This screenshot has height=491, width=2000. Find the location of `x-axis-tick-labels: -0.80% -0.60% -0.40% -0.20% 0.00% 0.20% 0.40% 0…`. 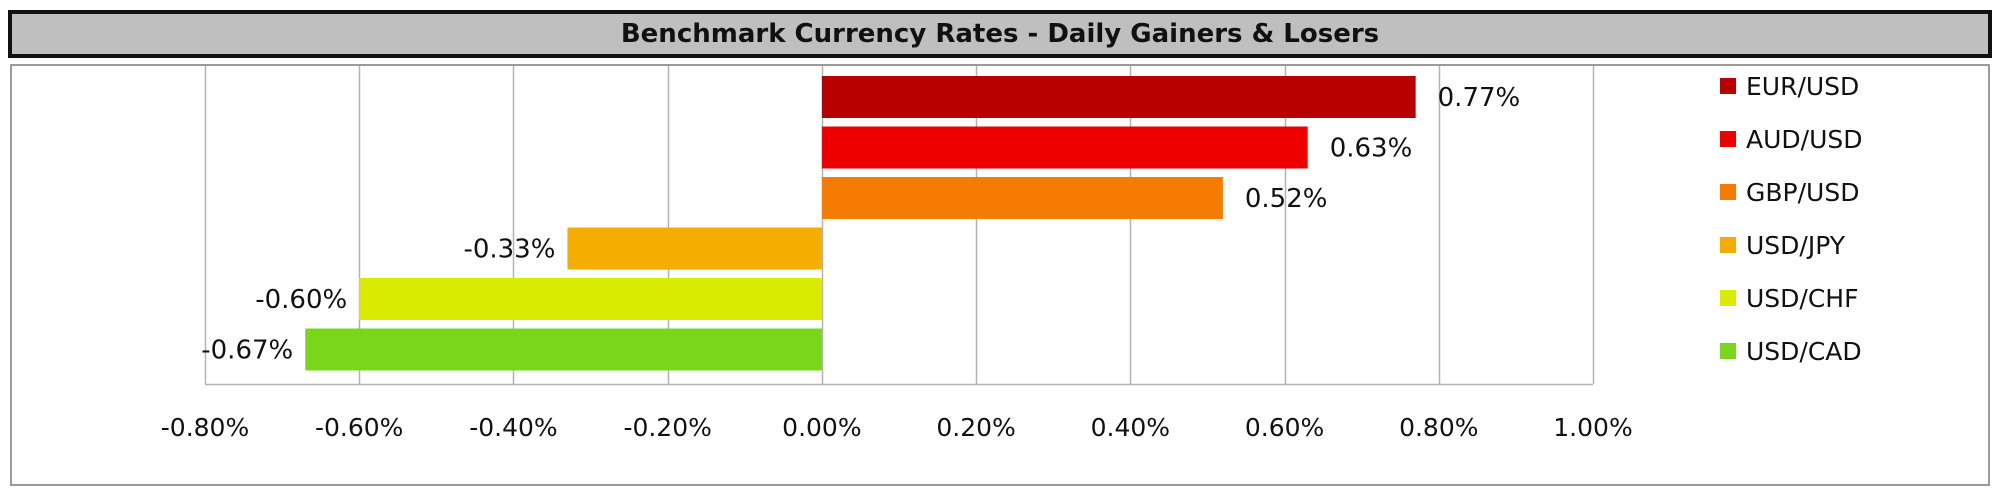

x-axis-tick-labels: -0.80% -0.60% -0.40% -0.20% 0.00% 0.20% 0.40% 0… is located at coordinates (897, 427).